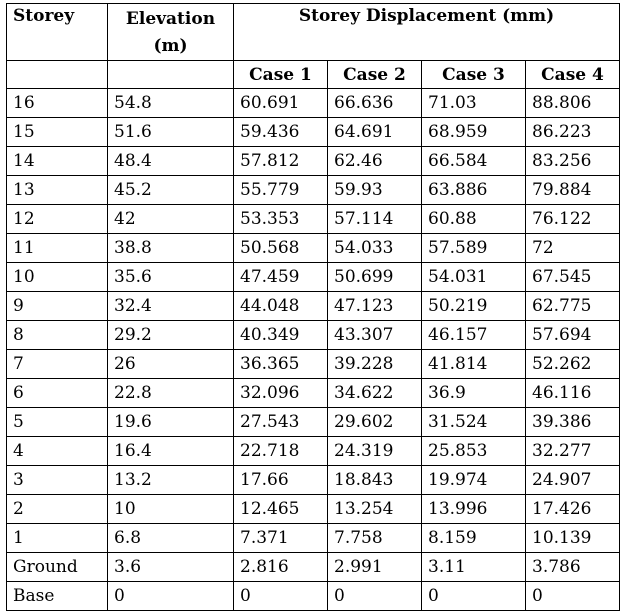  What do you see at coordinates (572, 161) in the screenshot?
I see `case-4-cell: 83.256` at bounding box center [572, 161].